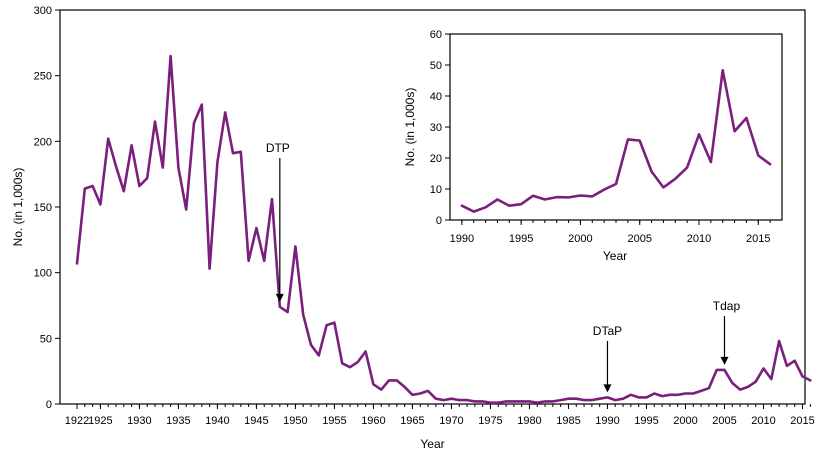 The image size is (816, 456). What do you see at coordinates (639, 239) in the screenshot?
I see `inset-x-tick-label: 2005` at bounding box center [639, 239].